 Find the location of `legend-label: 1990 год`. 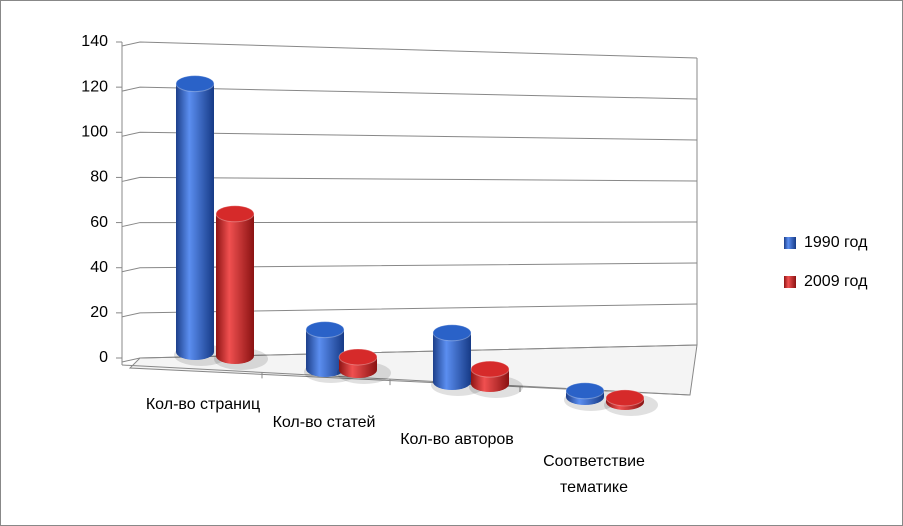

legend-label: 1990 год is located at coordinates (836, 242).